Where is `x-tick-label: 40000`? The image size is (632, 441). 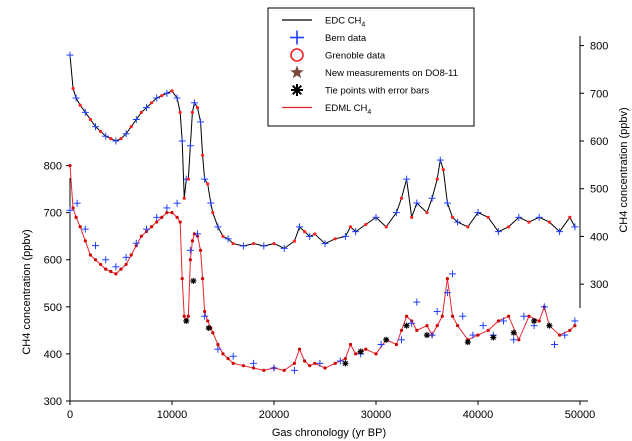
x-tick-label: 40000 is located at coordinates (478, 415).